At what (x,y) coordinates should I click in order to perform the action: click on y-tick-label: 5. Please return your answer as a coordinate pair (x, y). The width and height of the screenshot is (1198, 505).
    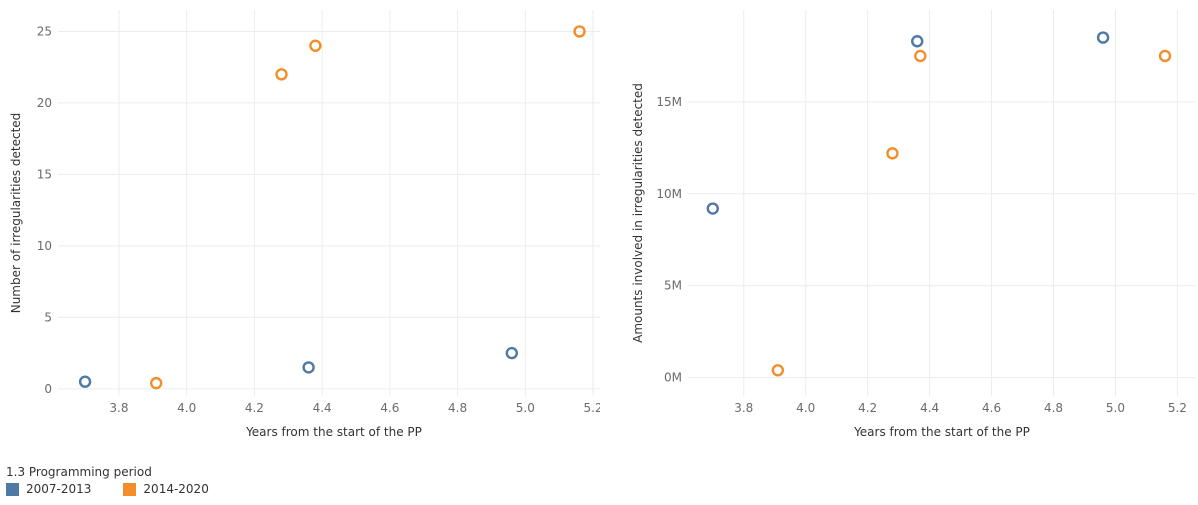
    Looking at the image, I should click on (48, 317).